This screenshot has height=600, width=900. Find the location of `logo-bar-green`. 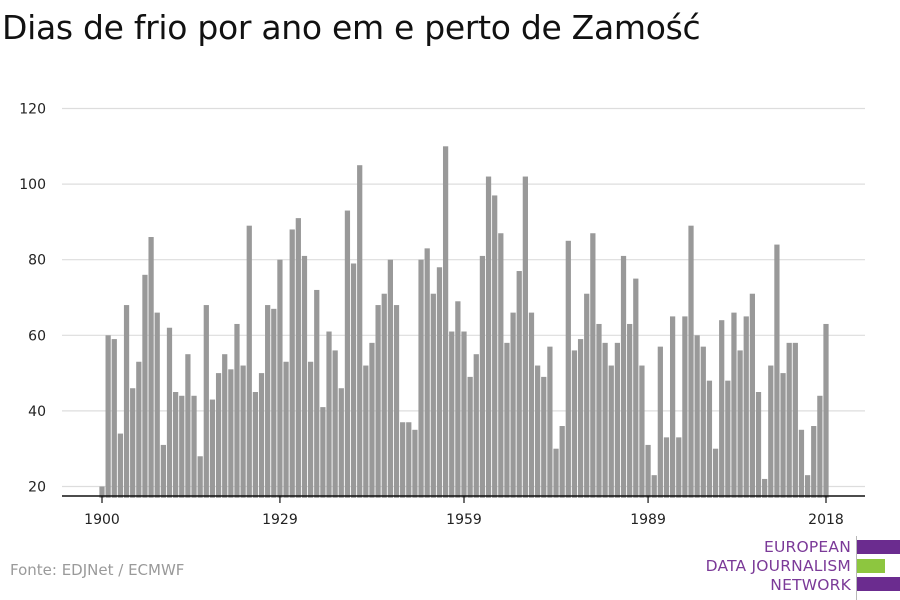

logo-bar-green is located at coordinates (871, 566).